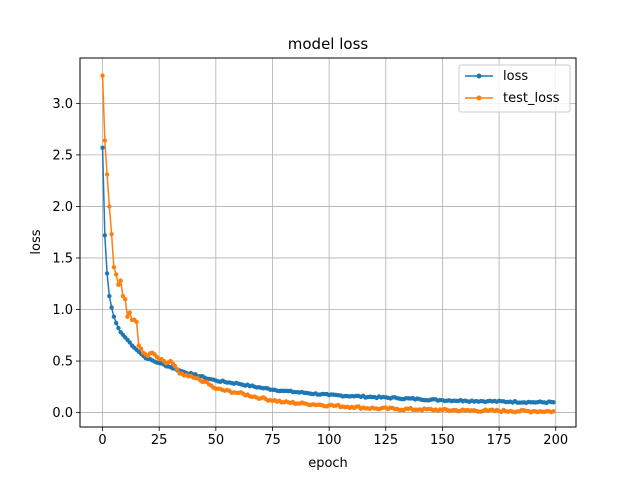  I want to click on x-tick-label: 100, so click(329, 440).